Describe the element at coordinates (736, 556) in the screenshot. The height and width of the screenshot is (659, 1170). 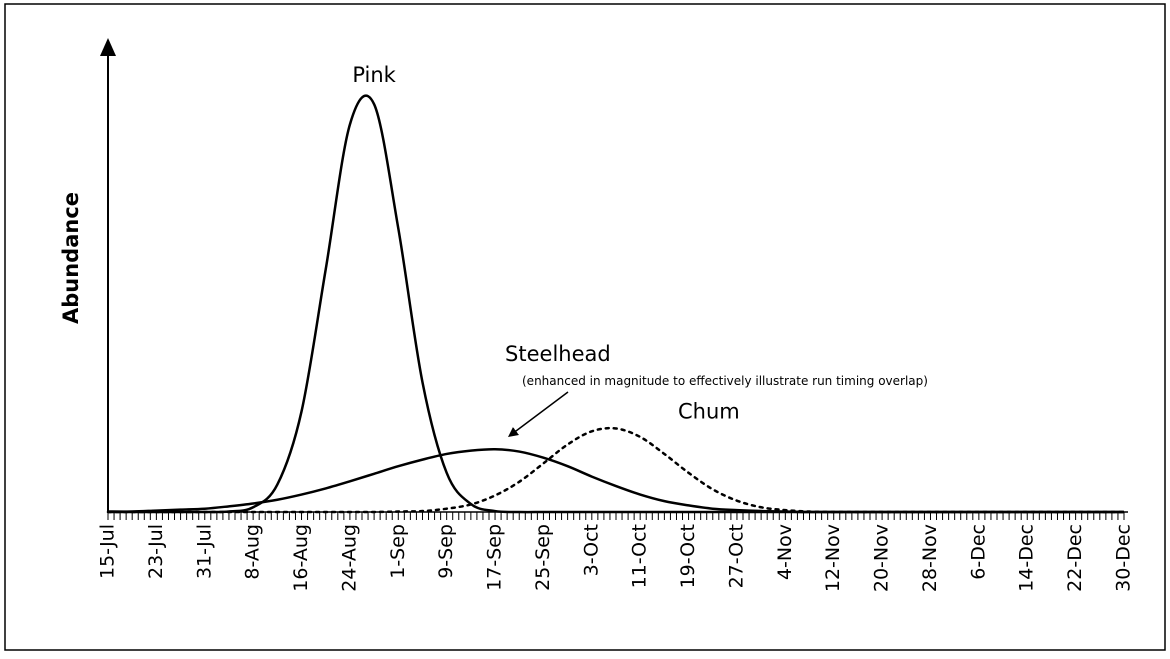
I see `x-tick-label: 27-Oct` at that location.